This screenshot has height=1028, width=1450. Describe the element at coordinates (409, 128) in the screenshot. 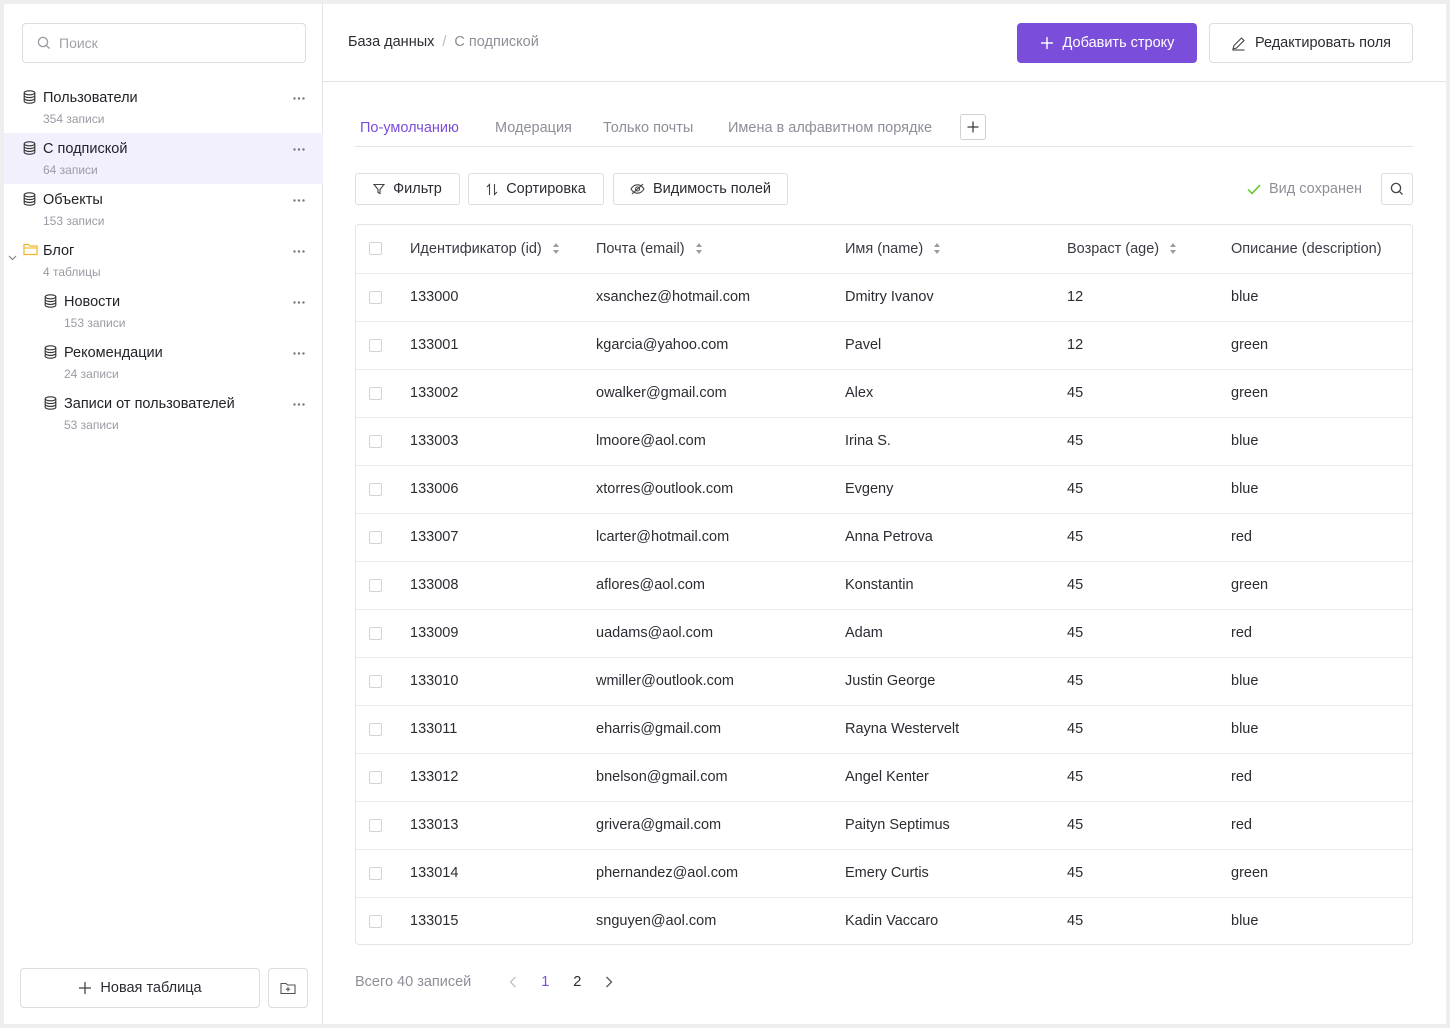

I see `view-tab: По-умолчанию` at that location.